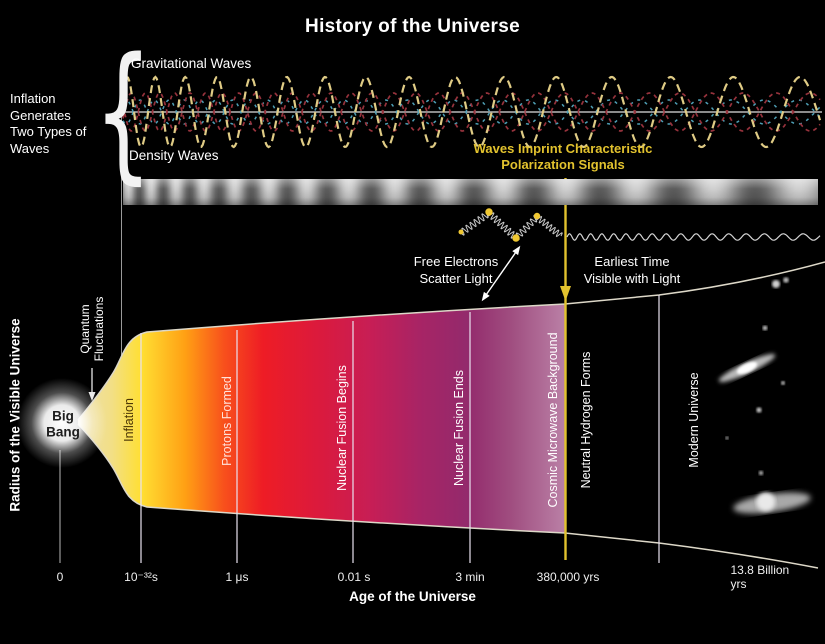 Image resolution: width=825 pixels, height=644 pixels. I want to click on big-bang-label: Big Bang, so click(63, 424).